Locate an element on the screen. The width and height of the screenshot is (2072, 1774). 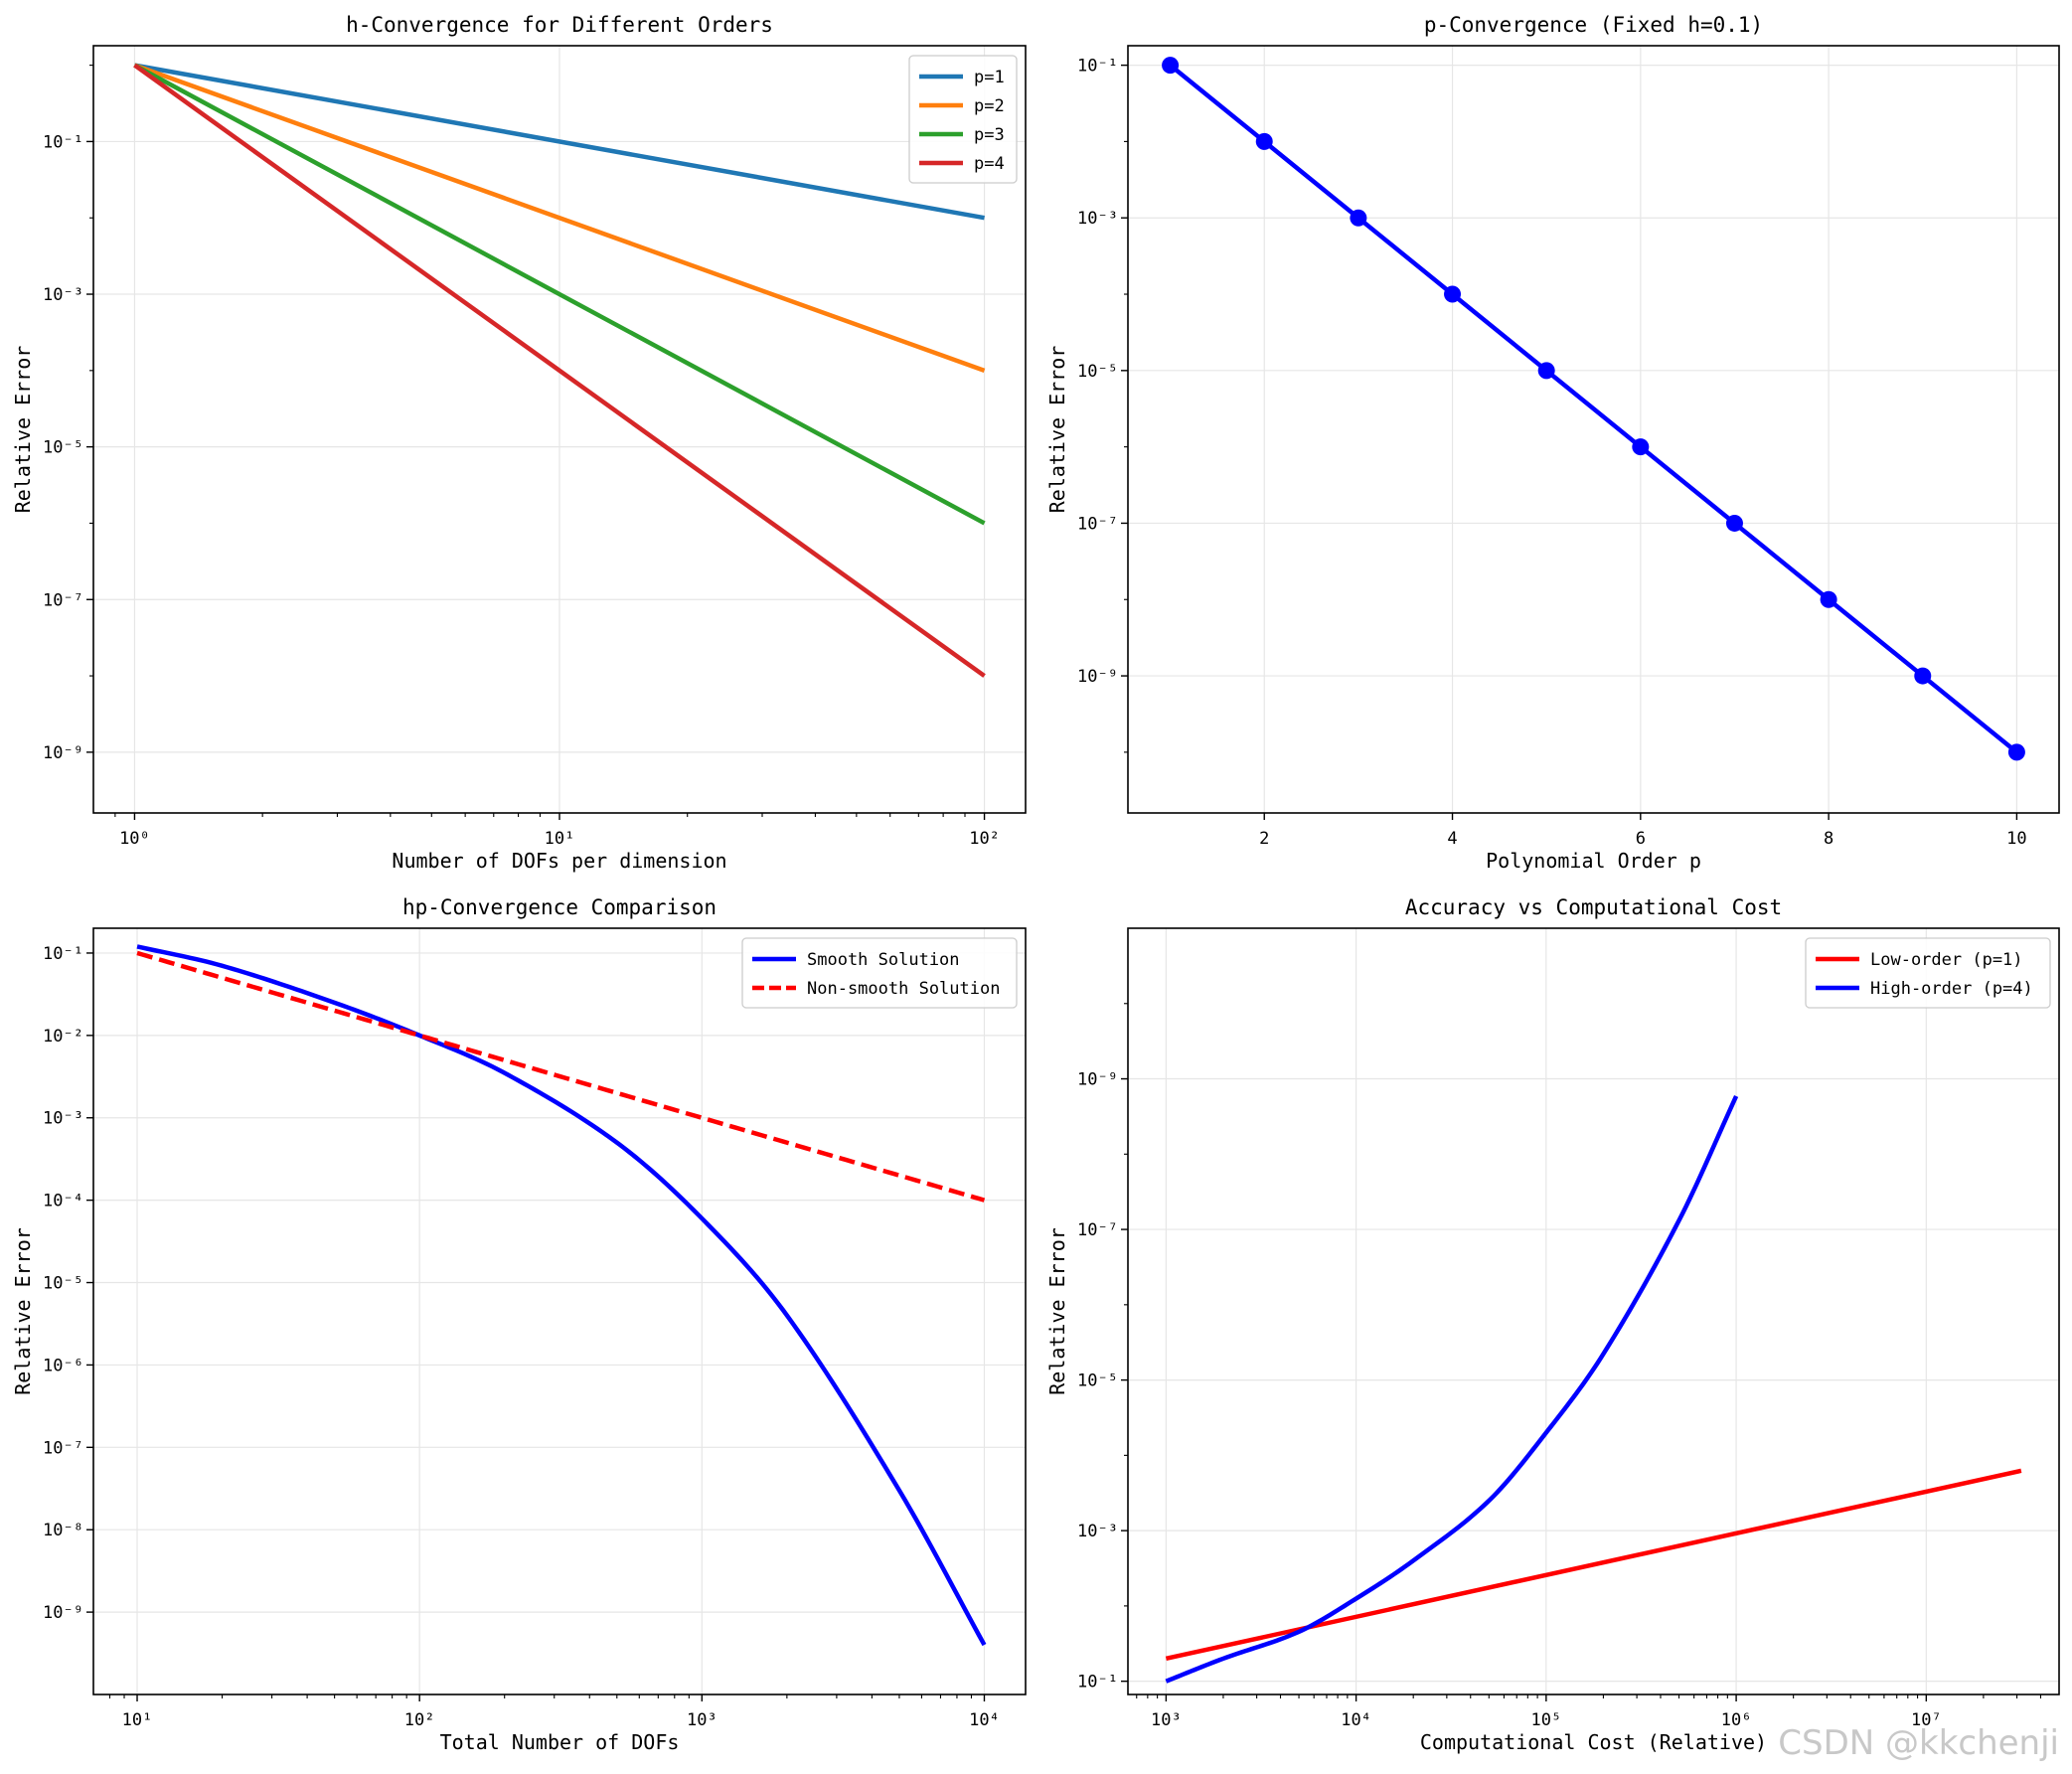
watermark: CSDN @kkchenji is located at coordinates (1918, 1743).